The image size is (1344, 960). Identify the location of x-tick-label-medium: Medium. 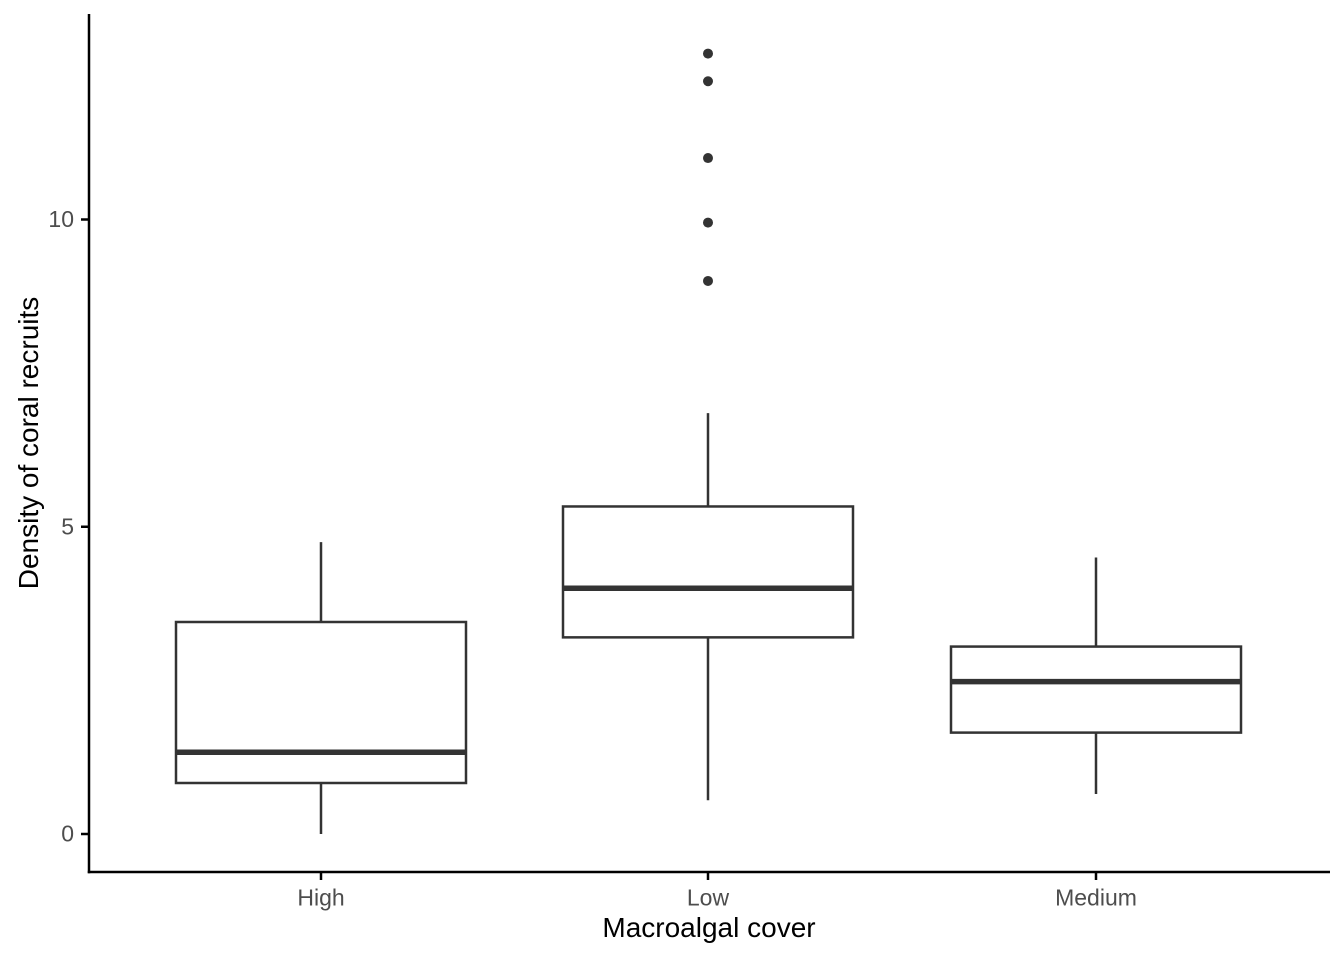
(1096, 898).